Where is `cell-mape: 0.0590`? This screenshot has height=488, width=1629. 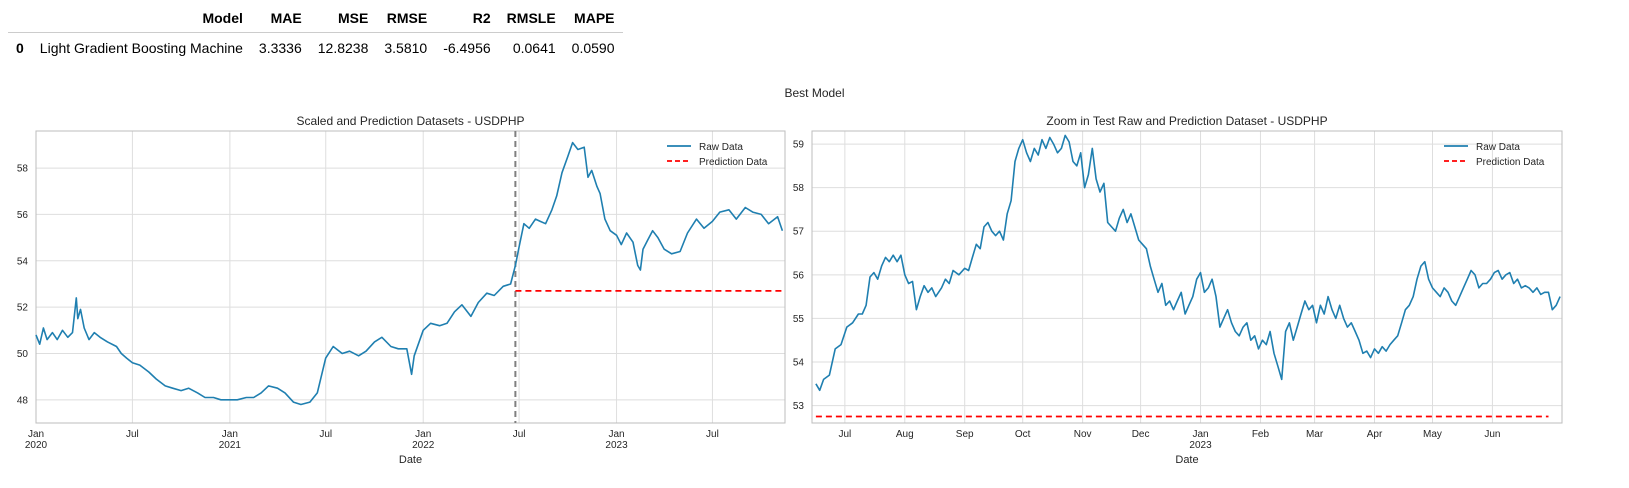 cell-mape: 0.0590 is located at coordinates (593, 48).